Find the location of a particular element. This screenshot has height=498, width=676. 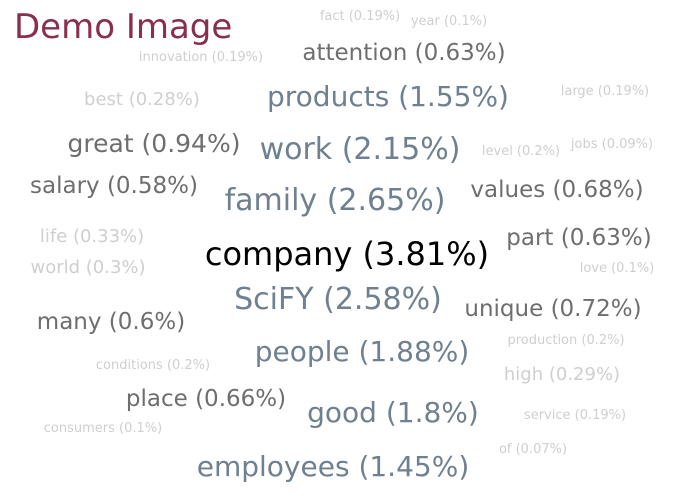

word-work: work (2.15%) is located at coordinates (360, 149).